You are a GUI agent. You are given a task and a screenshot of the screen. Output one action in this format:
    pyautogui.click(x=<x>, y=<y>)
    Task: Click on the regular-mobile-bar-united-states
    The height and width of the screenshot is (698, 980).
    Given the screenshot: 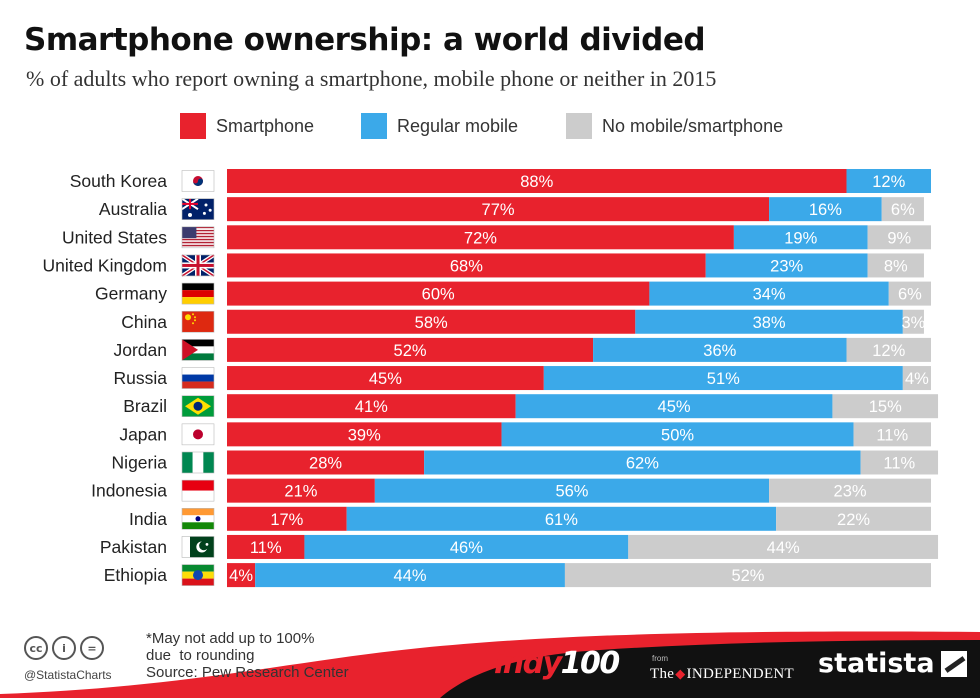 What is the action you would take?
    pyautogui.click(x=800, y=237)
    